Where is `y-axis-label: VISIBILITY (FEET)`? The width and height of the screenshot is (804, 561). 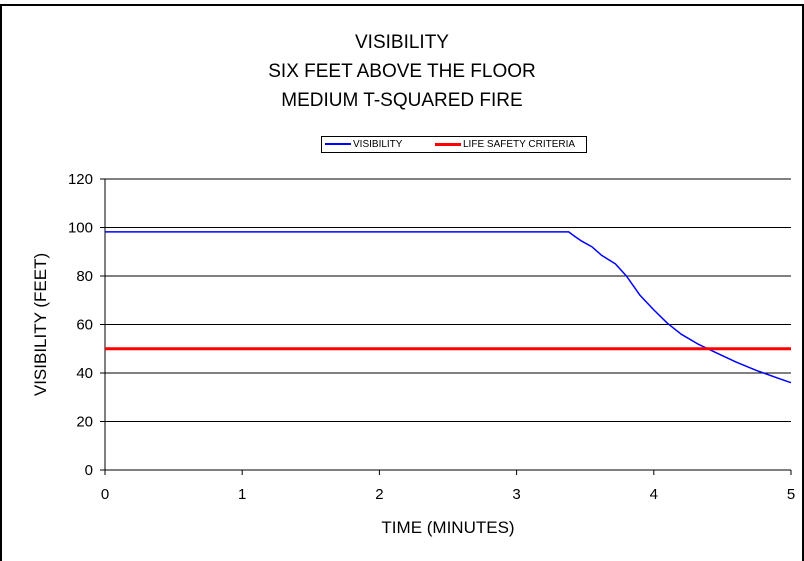
y-axis-label: VISIBILITY (FEET) is located at coordinates (40, 324).